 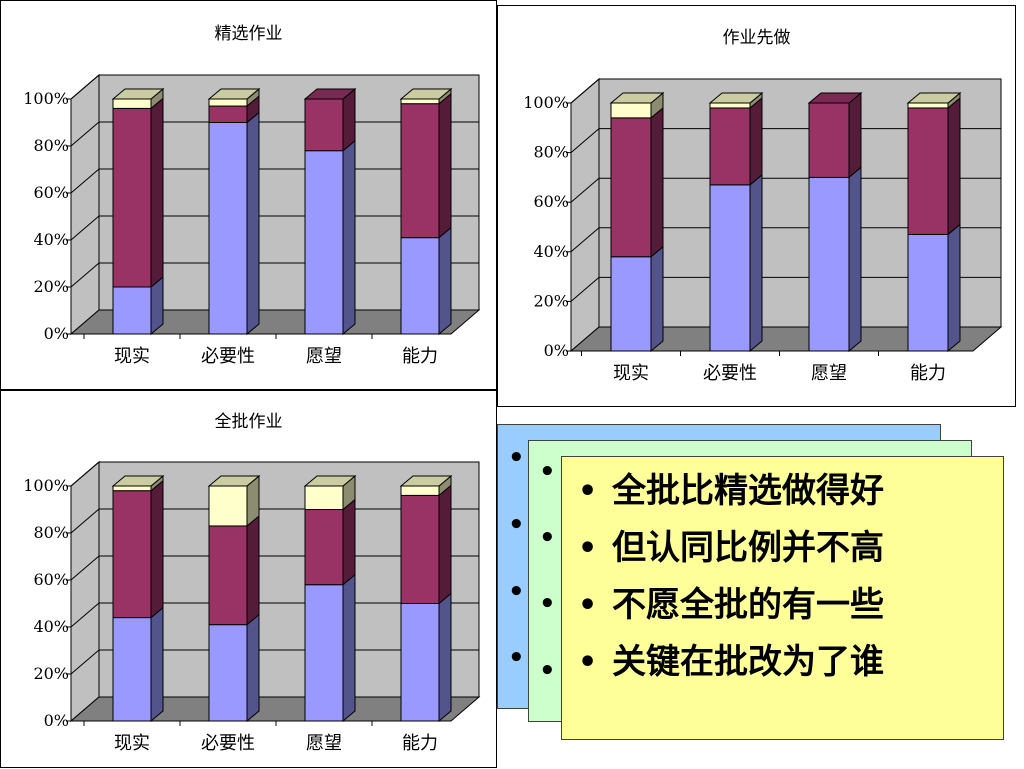 What do you see at coordinates (748, 662) in the screenshot?
I see `bullet-text: 关键在批改为了谁` at bounding box center [748, 662].